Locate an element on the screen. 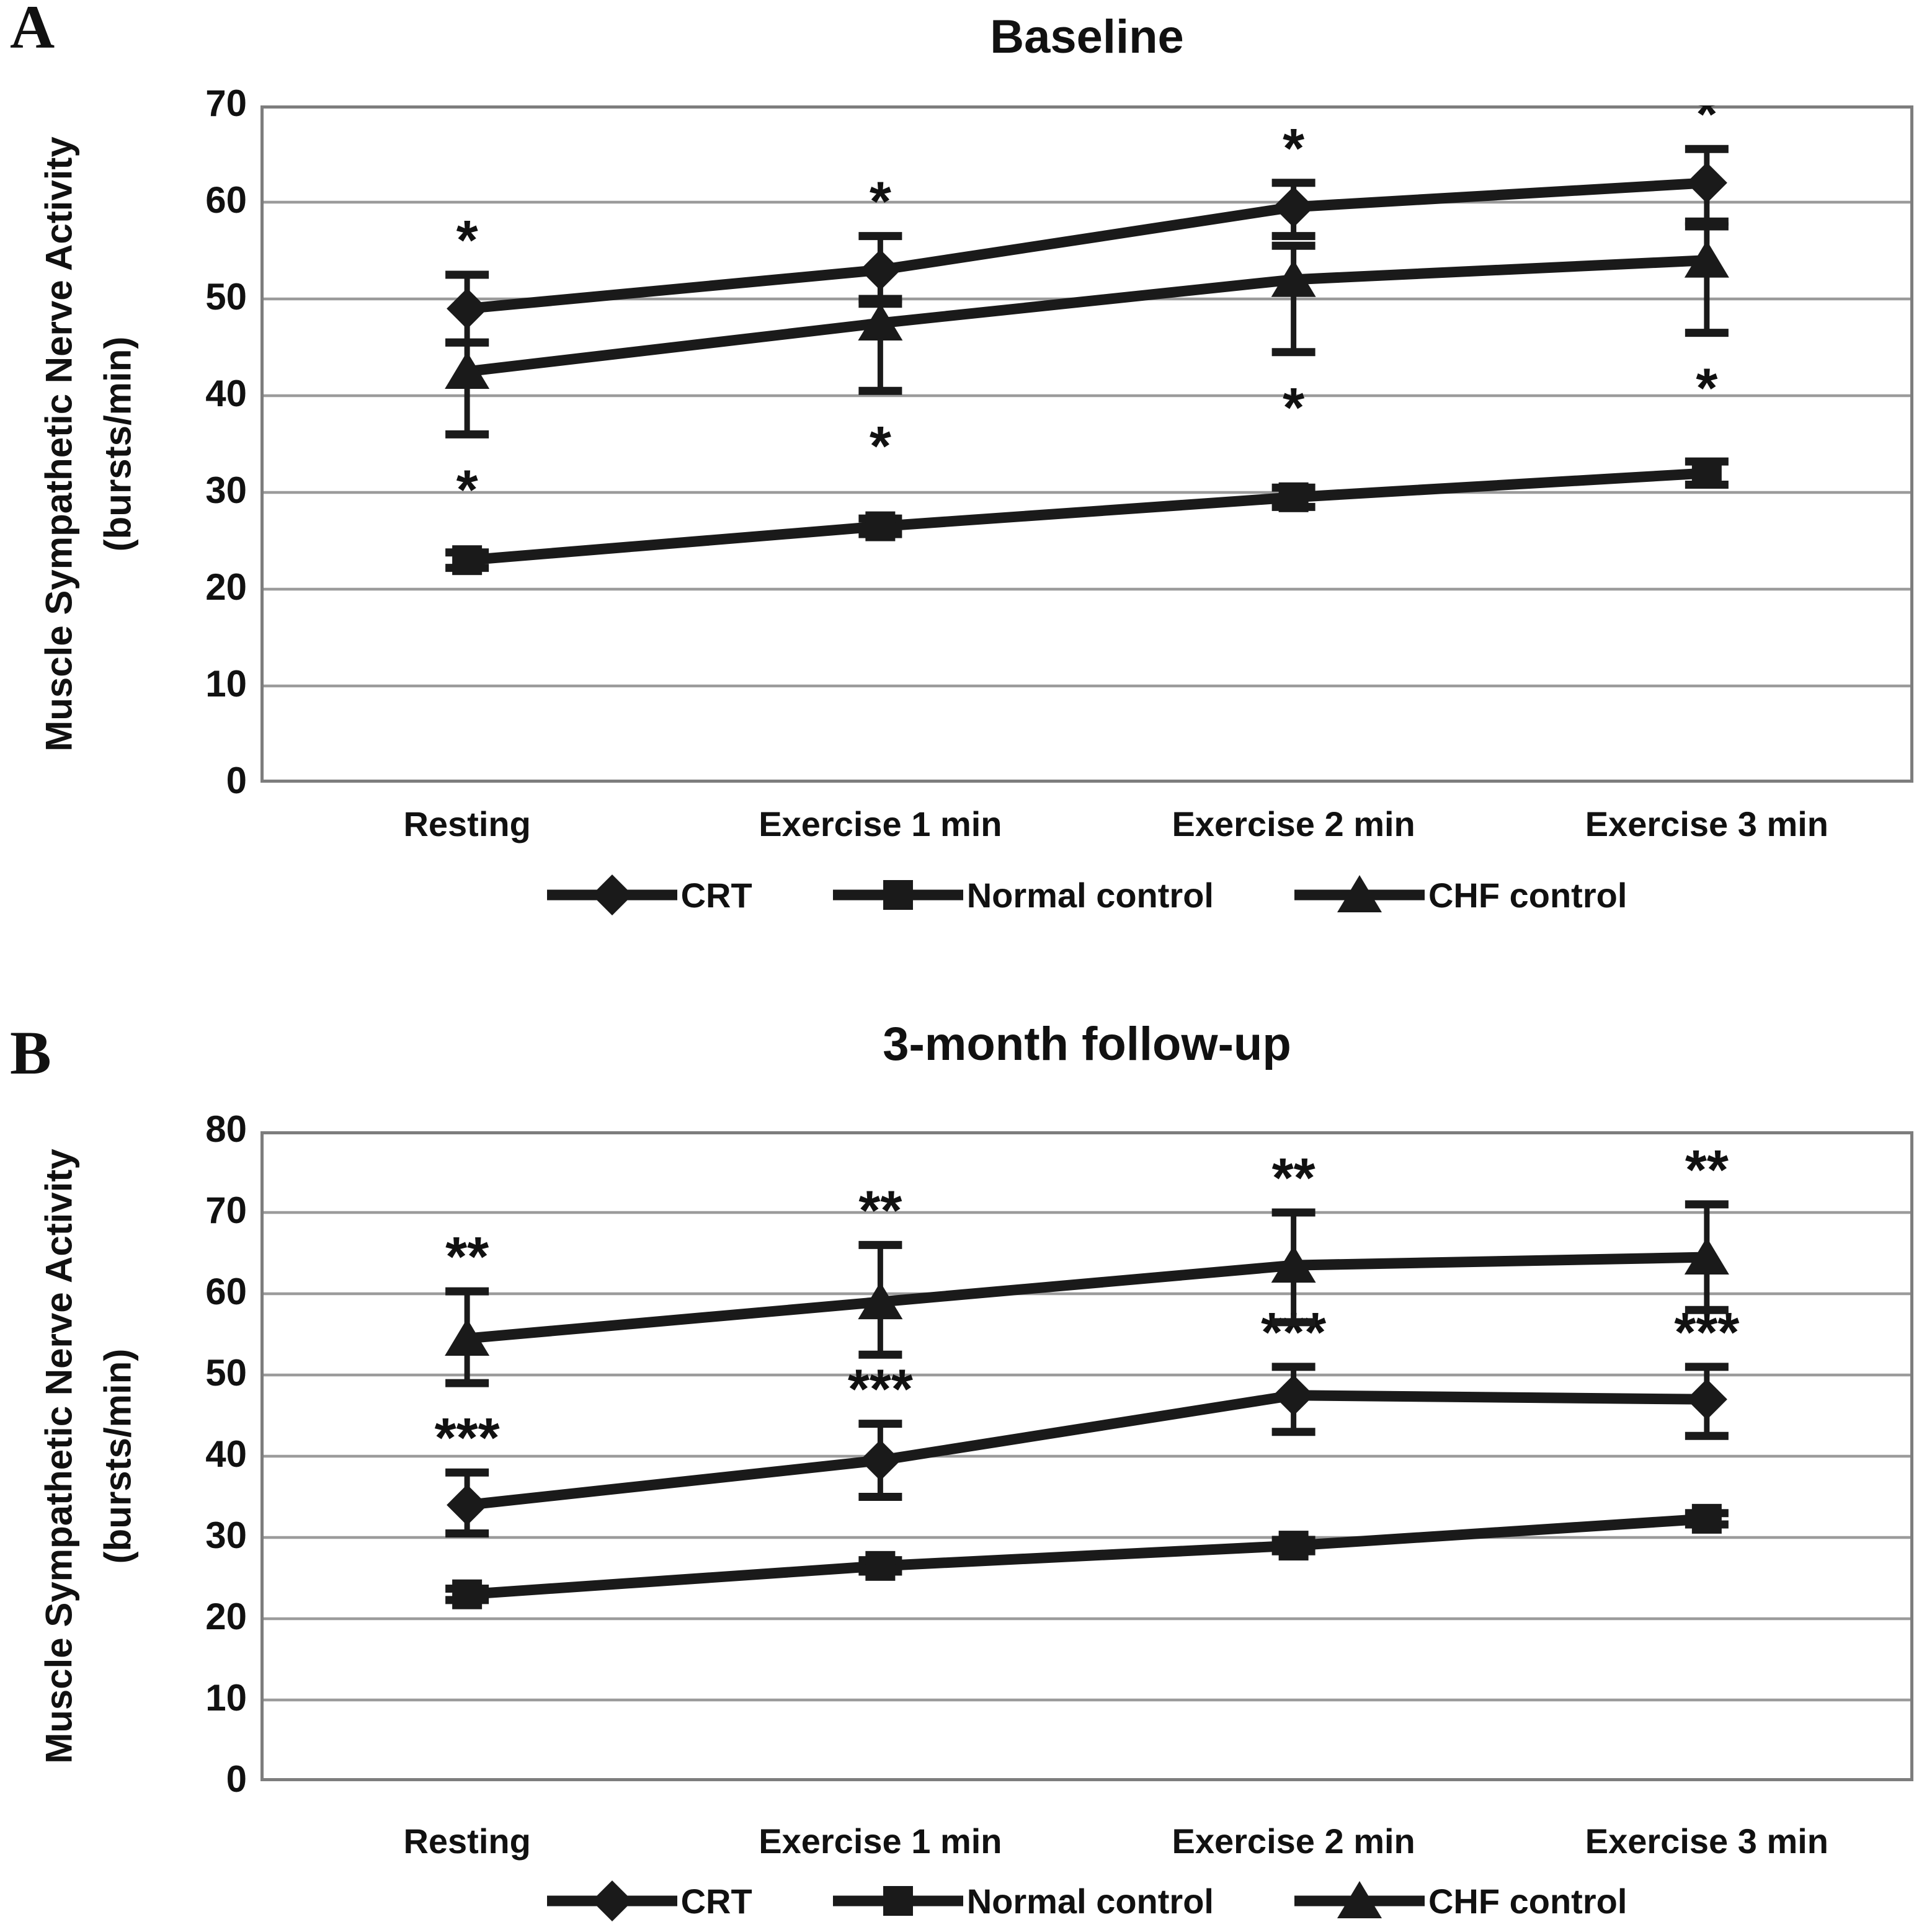 Image resolution: width=1932 pixels, height=1922 pixels. legend-baseline: CRT Normal control CHF control is located at coordinates (1087, 895).